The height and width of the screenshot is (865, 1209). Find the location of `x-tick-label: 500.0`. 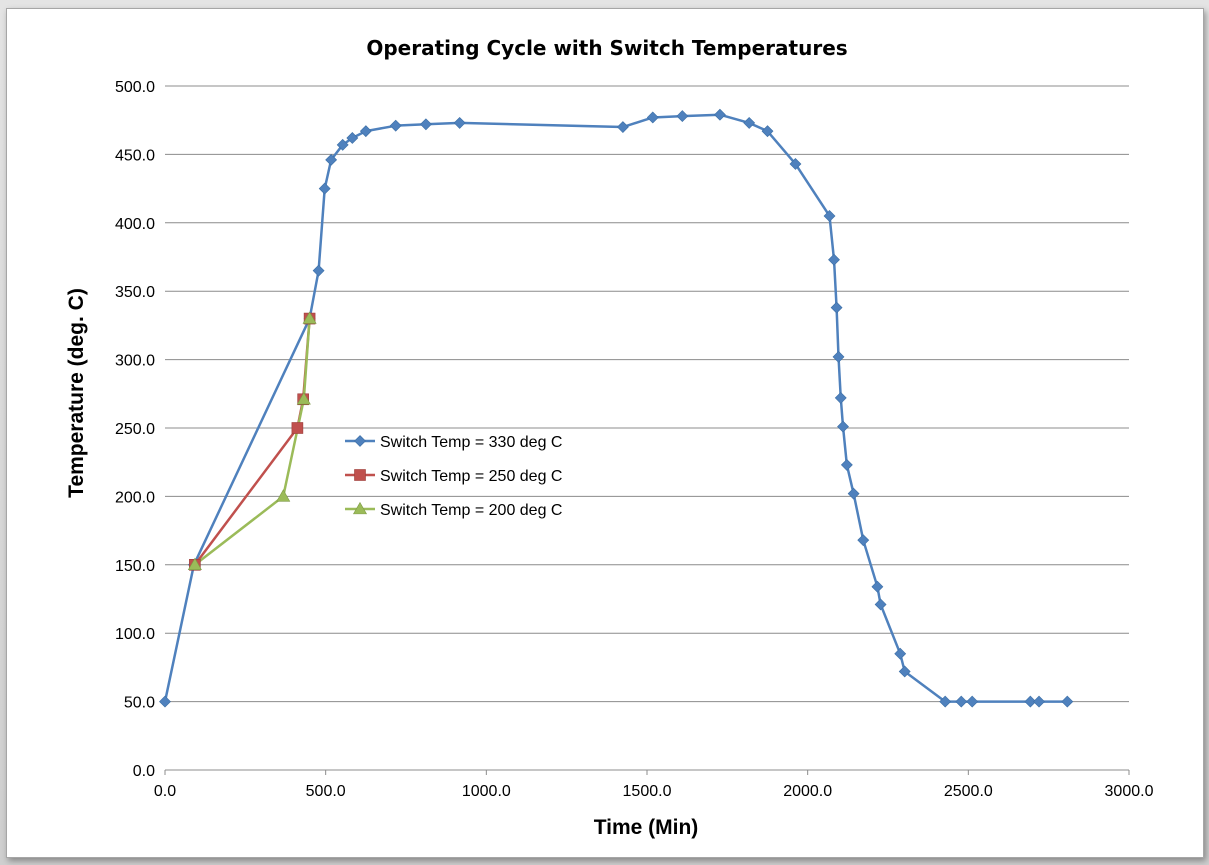

x-tick-label: 500.0 is located at coordinates (326, 791).